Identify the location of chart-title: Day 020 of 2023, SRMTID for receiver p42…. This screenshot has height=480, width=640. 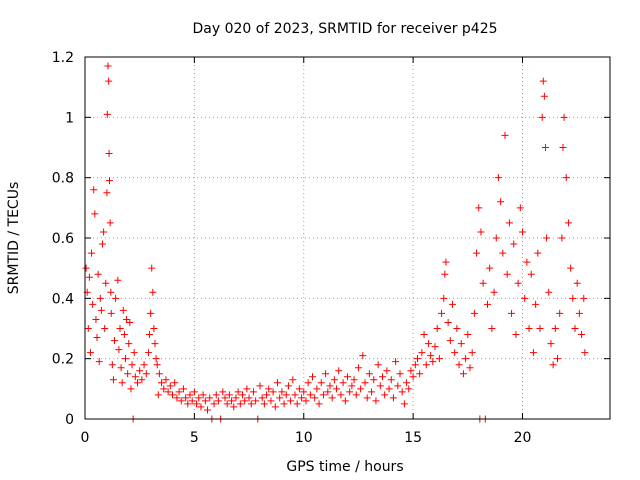
(344, 29).